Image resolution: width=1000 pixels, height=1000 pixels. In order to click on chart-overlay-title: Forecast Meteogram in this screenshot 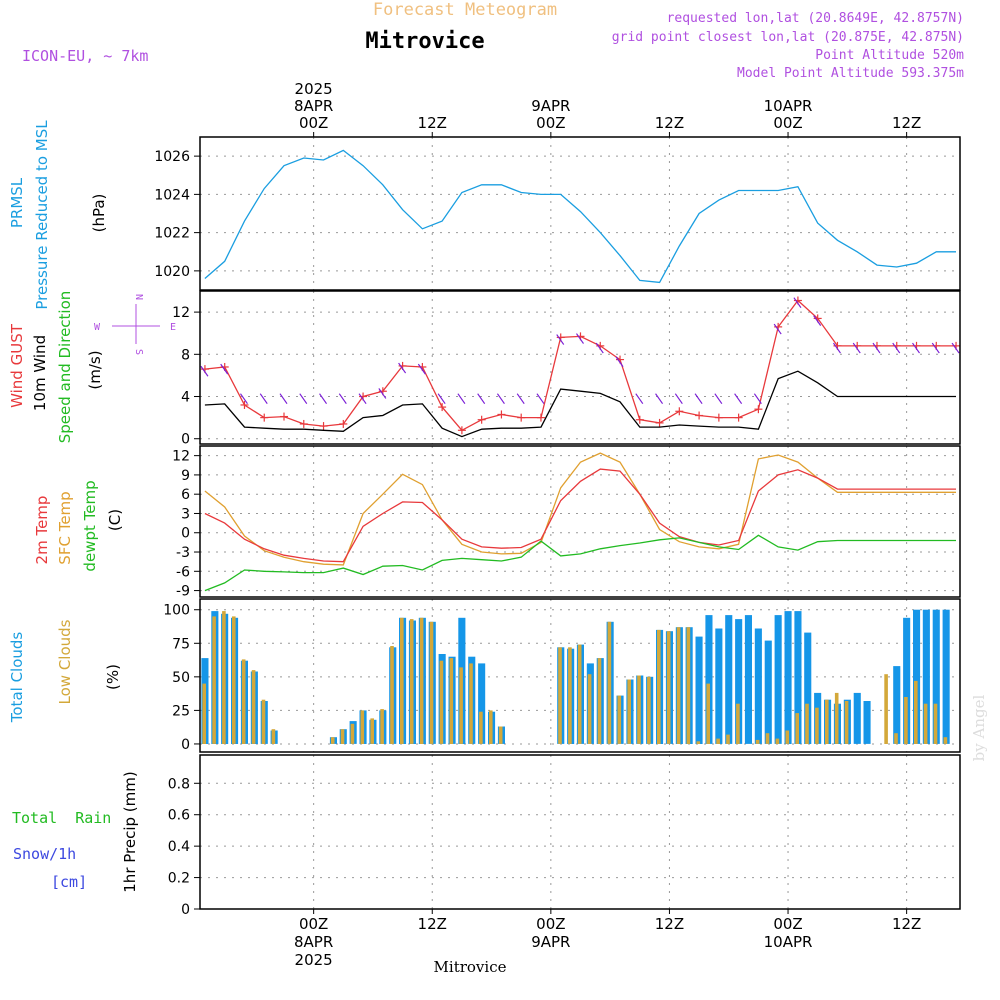, I will do `click(465, 10)`.